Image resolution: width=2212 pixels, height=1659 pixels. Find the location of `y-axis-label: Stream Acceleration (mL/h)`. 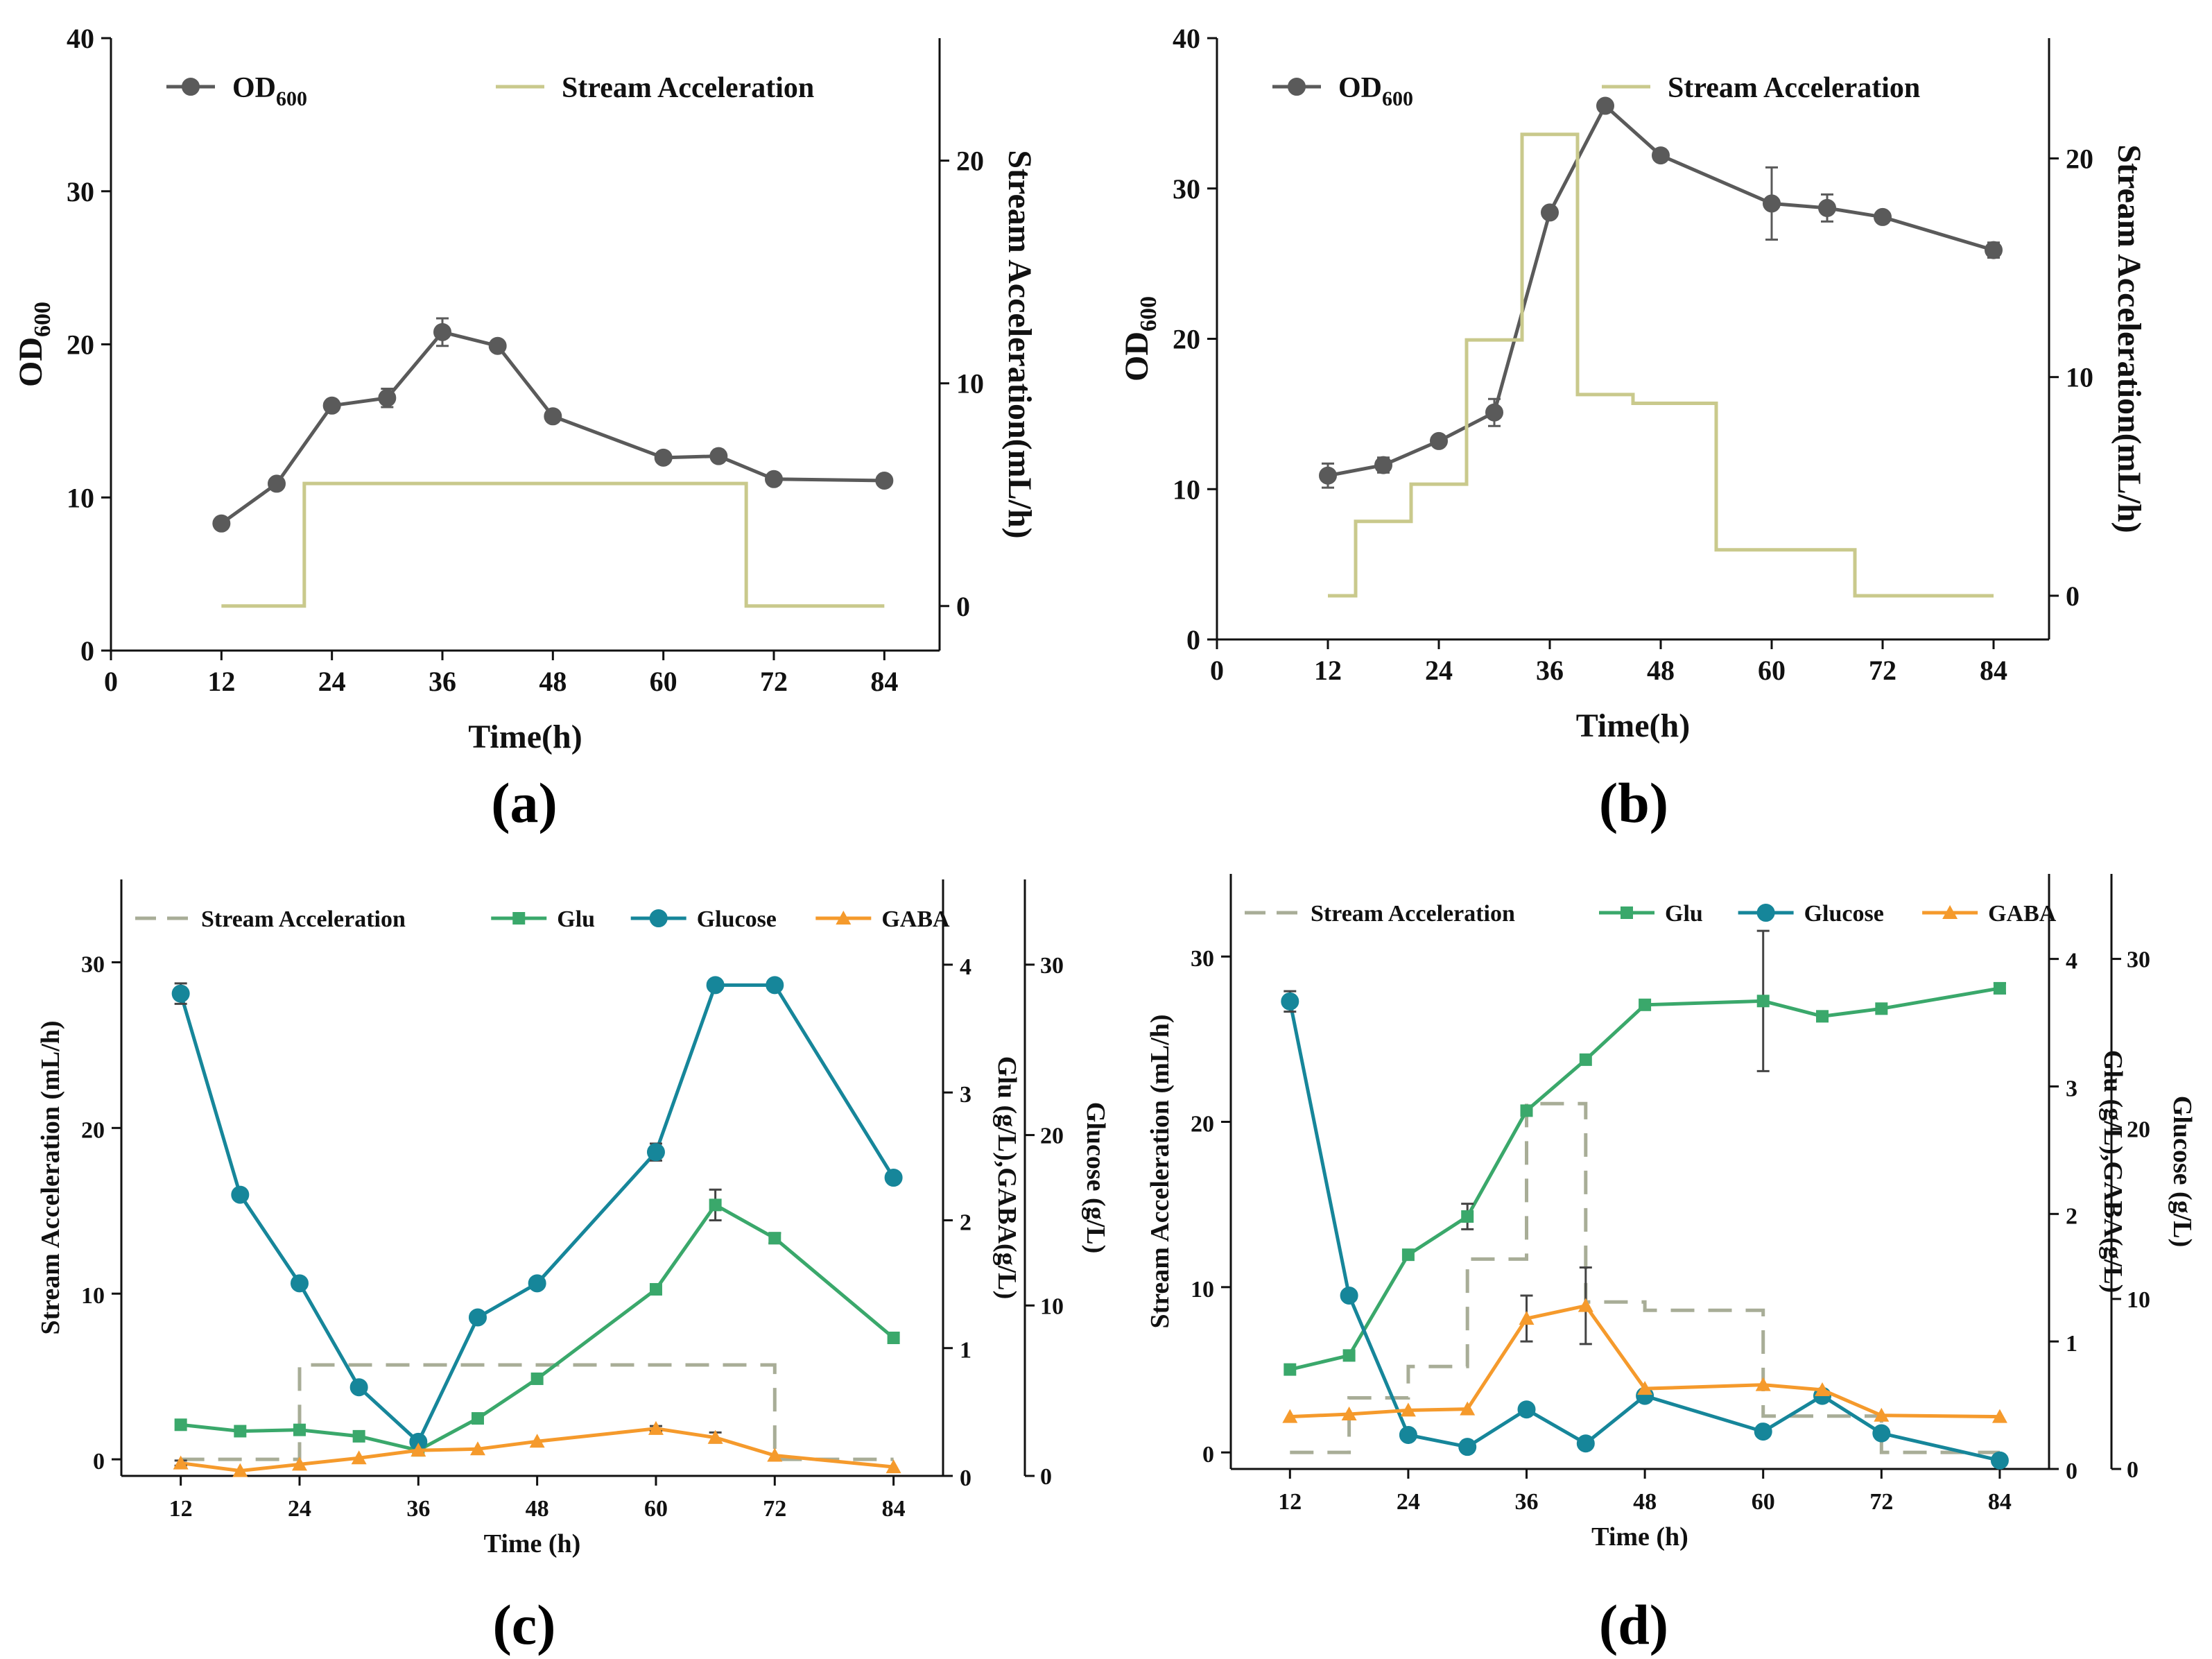

y-axis-label: Stream Acceleration (mL/h) is located at coordinates (1160, 1171).